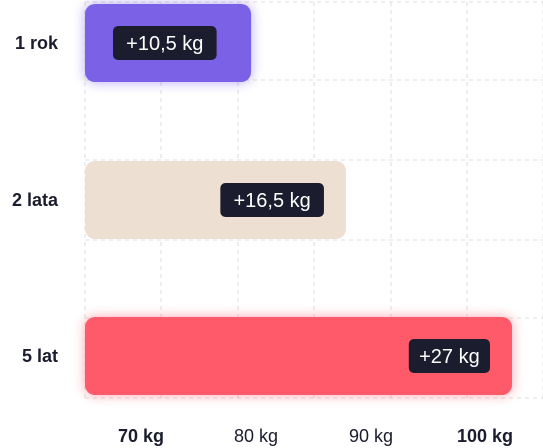 The width and height of the screenshot is (543, 448). What do you see at coordinates (37, 43) in the screenshot?
I see `category-label: 1 rok` at bounding box center [37, 43].